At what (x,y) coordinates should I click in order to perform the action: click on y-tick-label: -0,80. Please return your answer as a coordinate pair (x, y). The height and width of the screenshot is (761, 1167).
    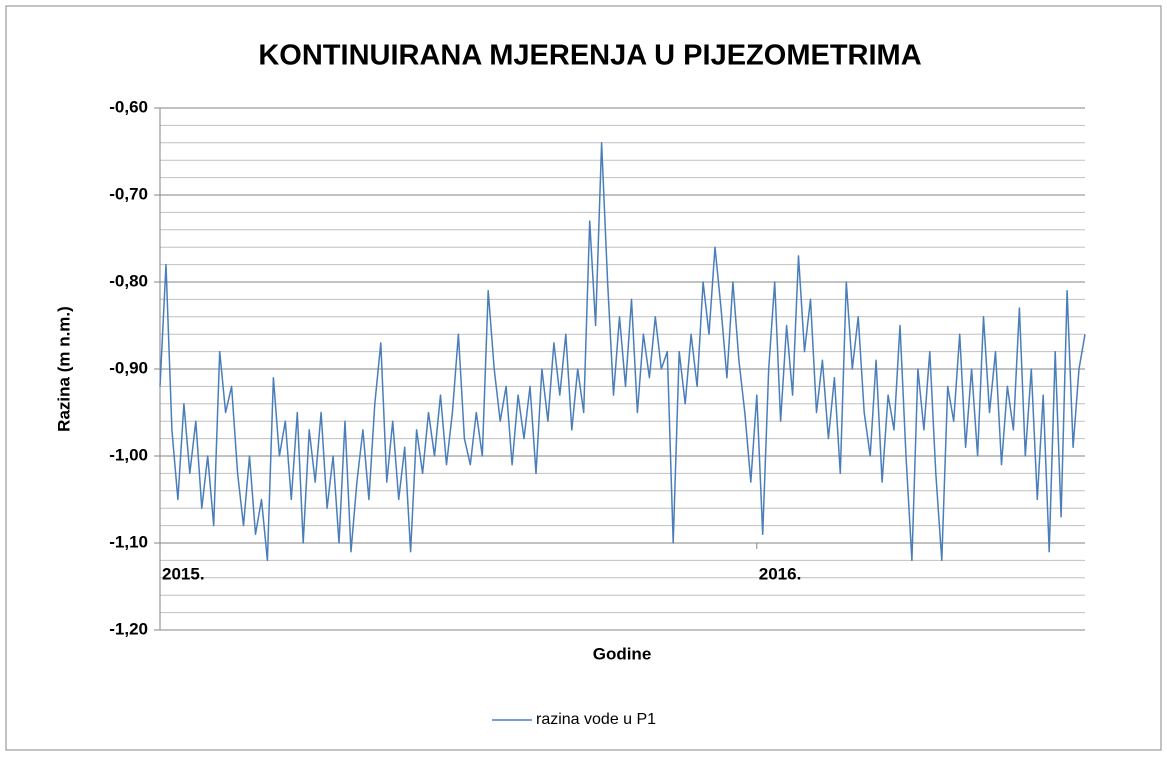
    Looking at the image, I should click on (128, 280).